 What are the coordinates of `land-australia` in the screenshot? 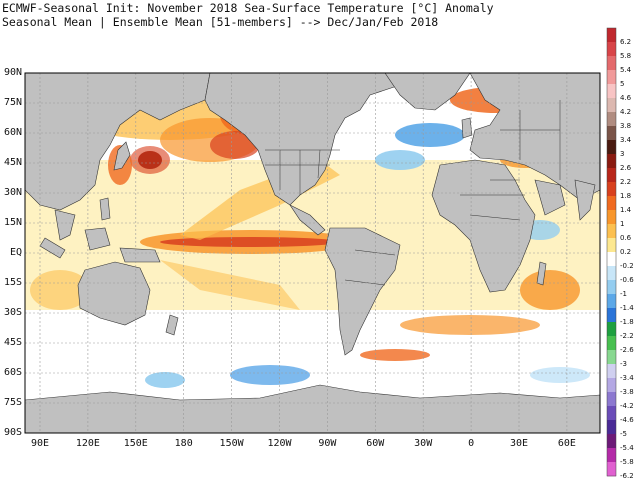 It's located at (114, 293).